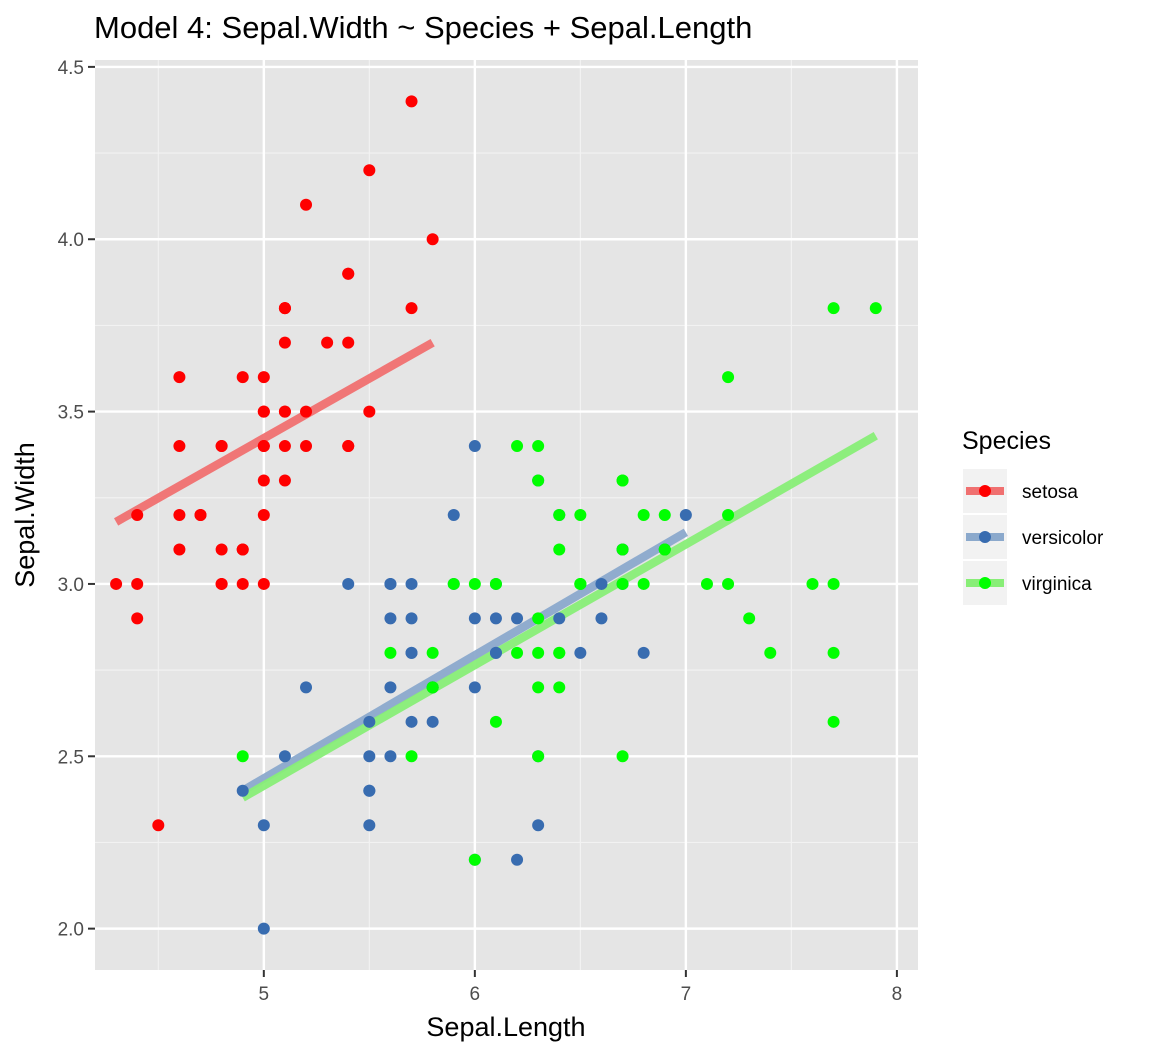 The image size is (1152, 1056). Describe the element at coordinates (580, 987) in the screenshot. I see `x-axis: 5 6 7 8` at that location.